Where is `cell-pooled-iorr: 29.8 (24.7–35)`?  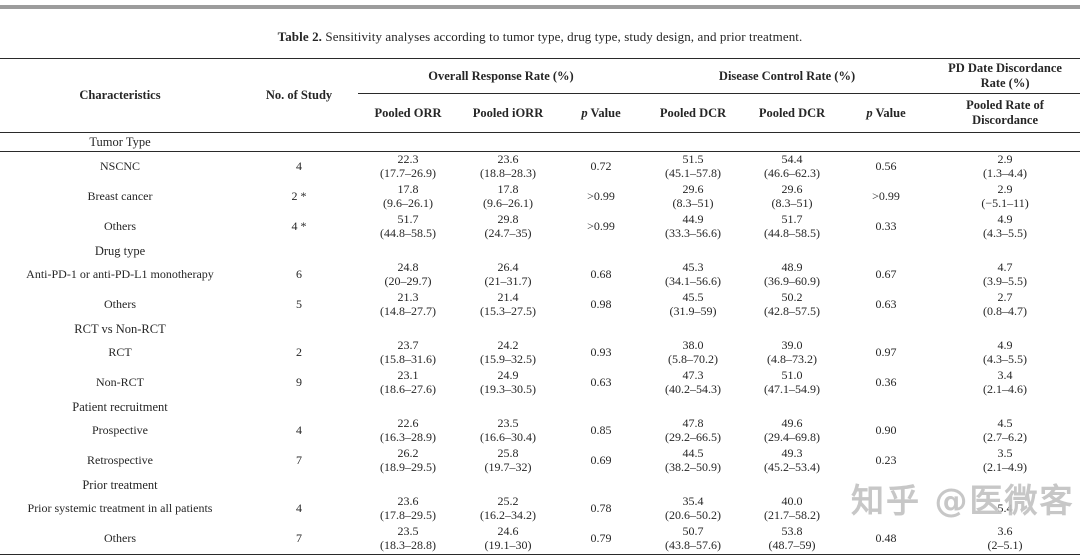
cell-pooled-iorr: 29.8 (24.7–35) is located at coordinates (508, 227).